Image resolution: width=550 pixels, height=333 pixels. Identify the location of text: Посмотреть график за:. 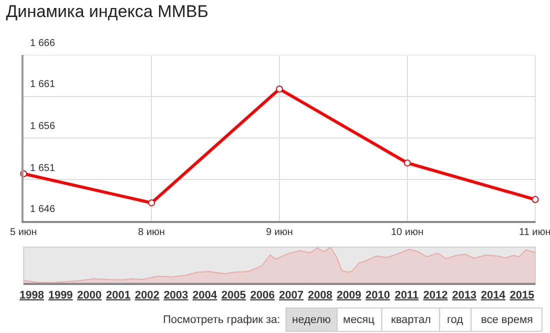
(221, 320).